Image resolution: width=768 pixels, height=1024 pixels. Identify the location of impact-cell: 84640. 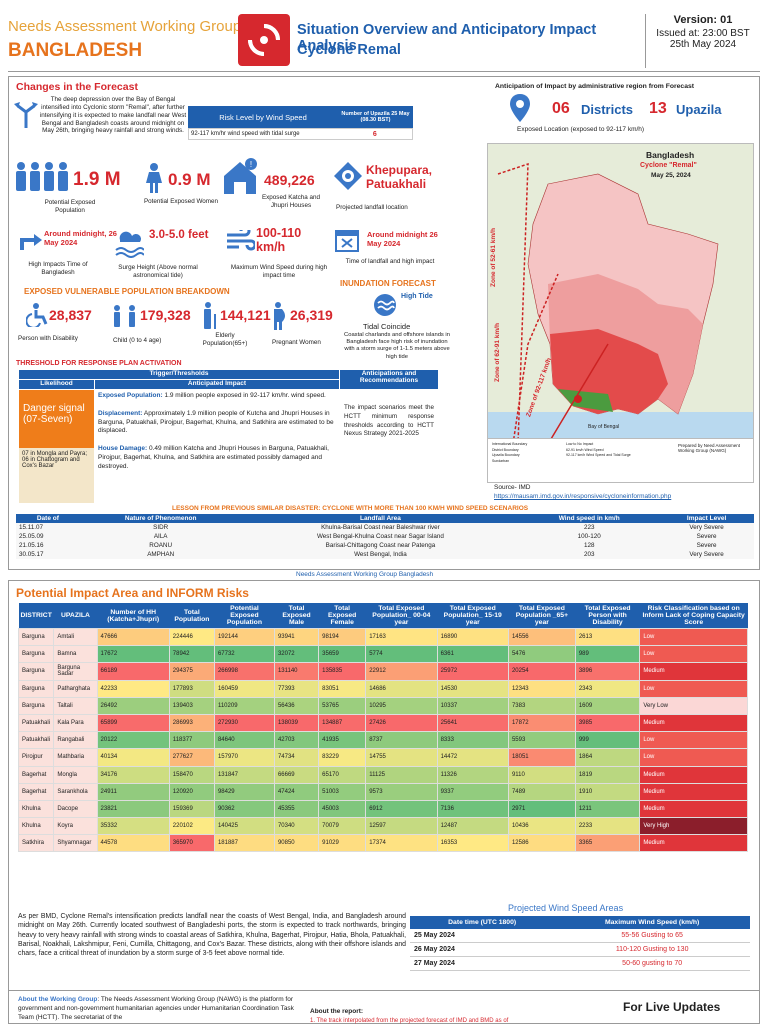
(244, 740).